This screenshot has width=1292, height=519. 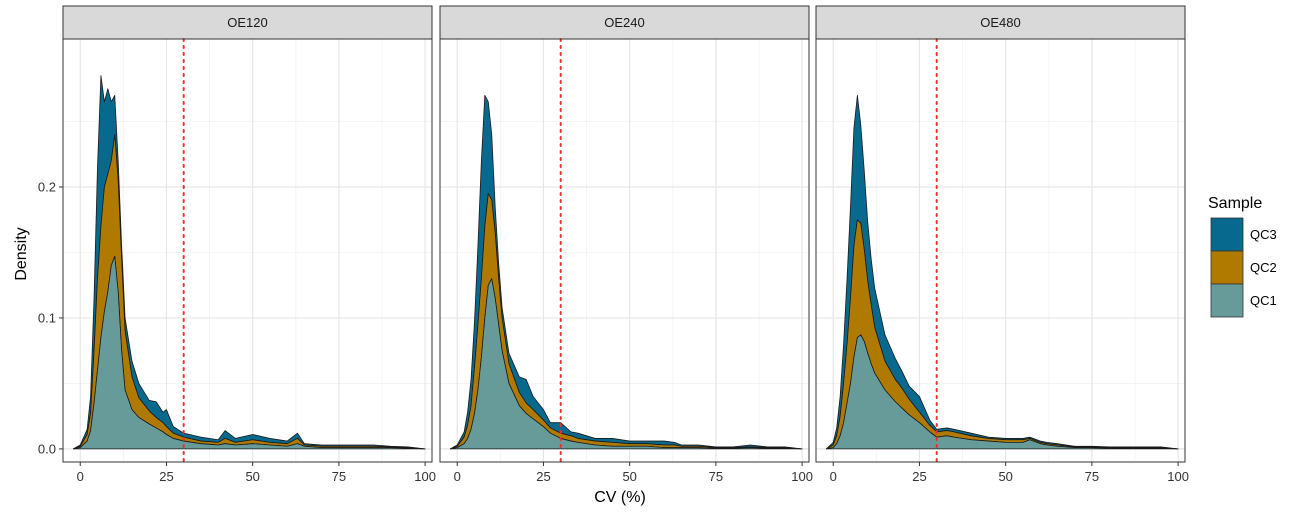 What do you see at coordinates (1235, 203) in the screenshot?
I see `legend-title: Sample` at bounding box center [1235, 203].